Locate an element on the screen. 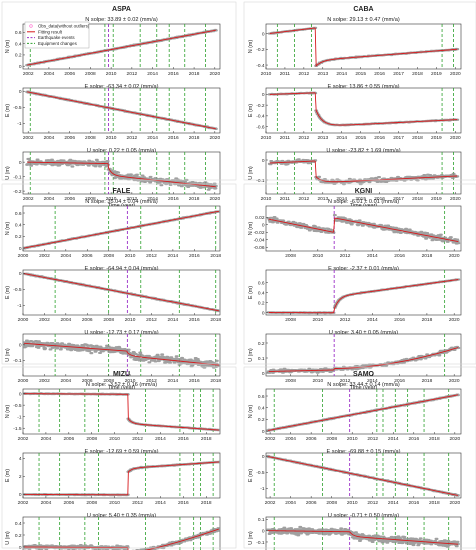  legend-box is located at coordinates (57, 35).